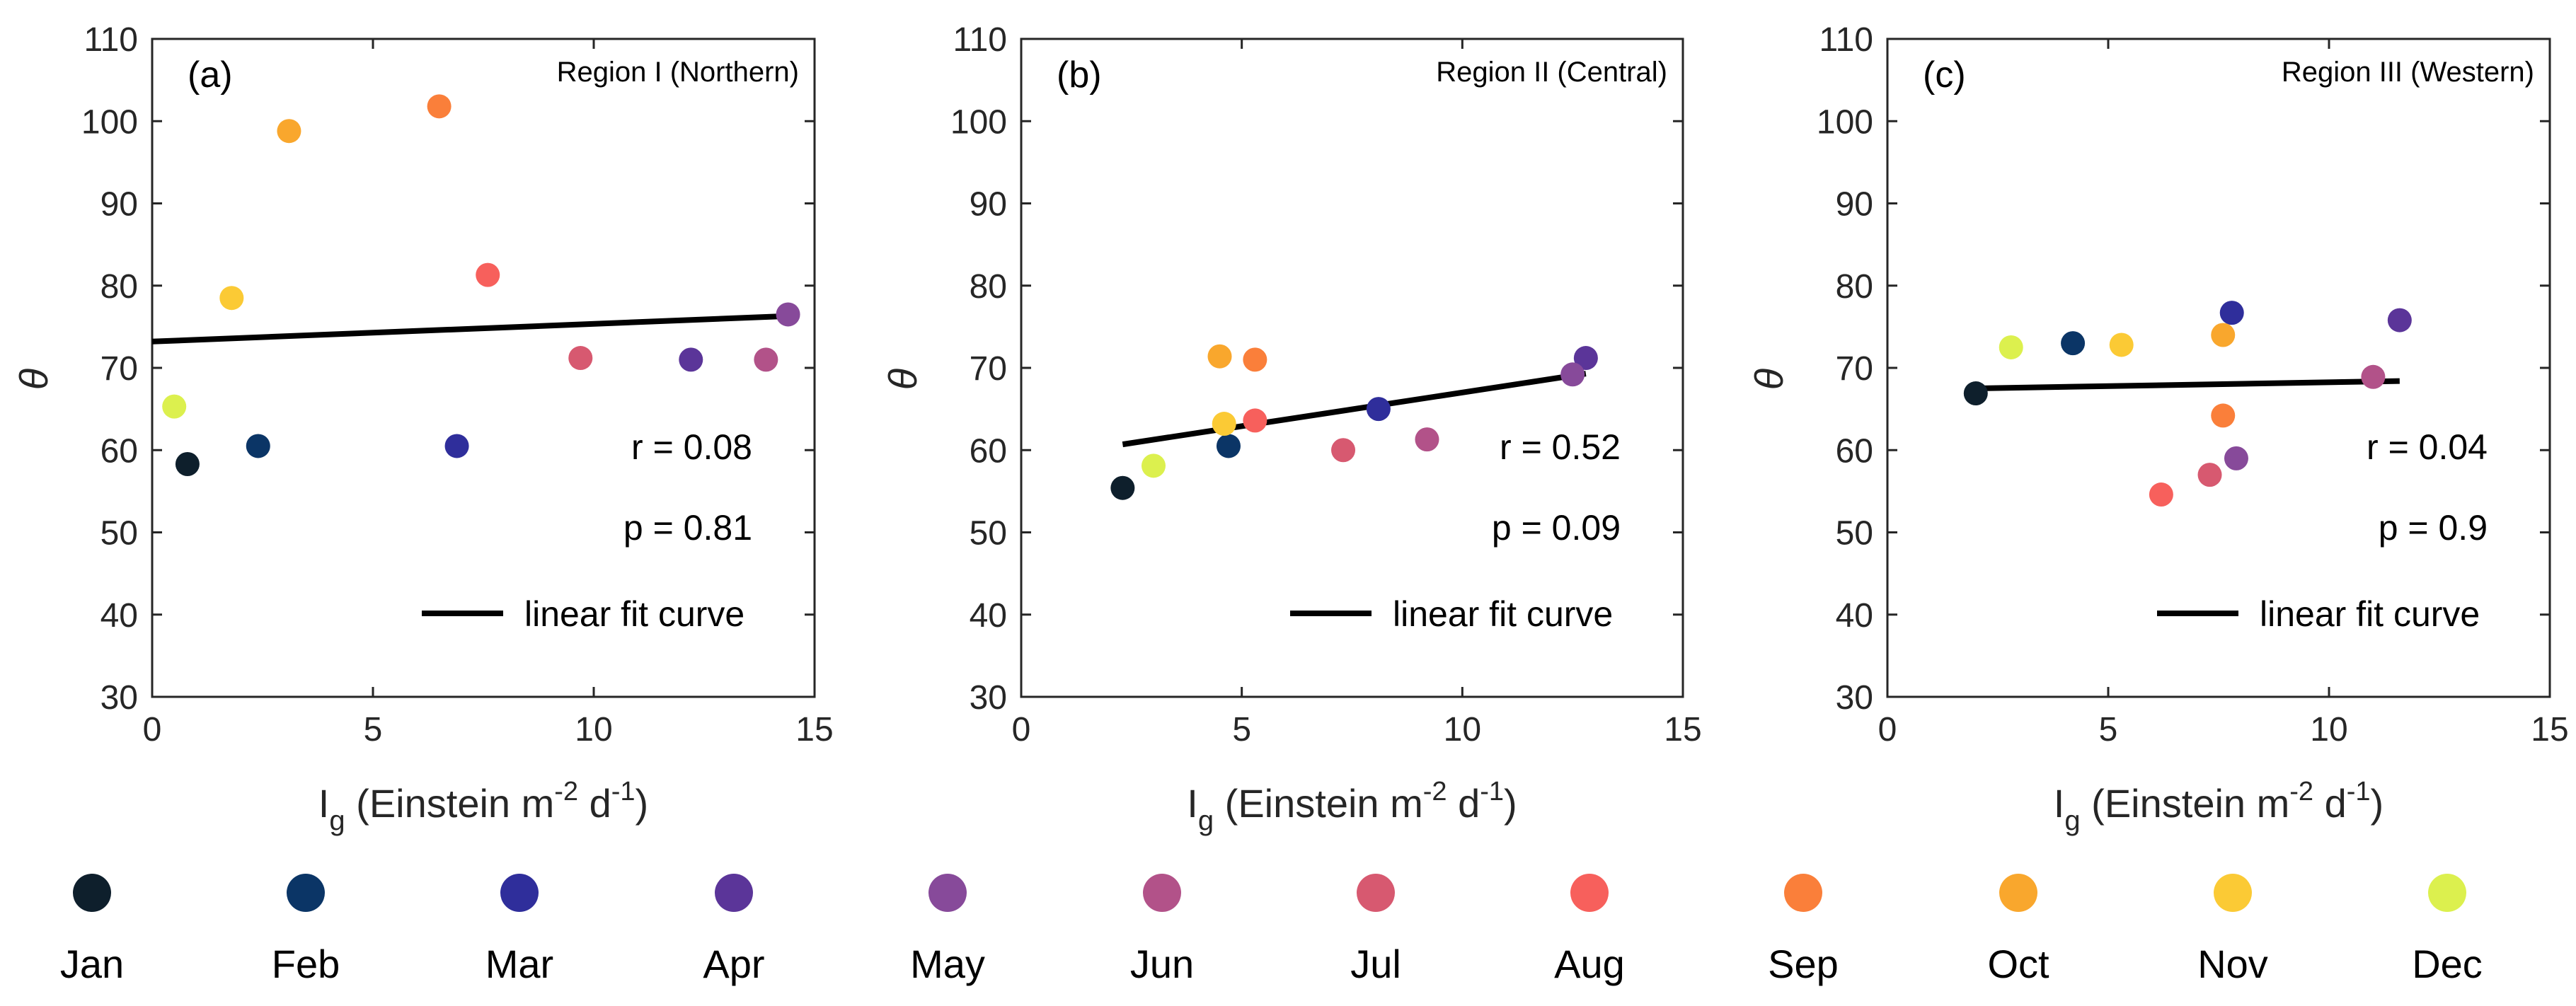 The width and height of the screenshot is (2576, 1006). What do you see at coordinates (692, 447) in the screenshot?
I see `r-value: r = 0.08` at bounding box center [692, 447].